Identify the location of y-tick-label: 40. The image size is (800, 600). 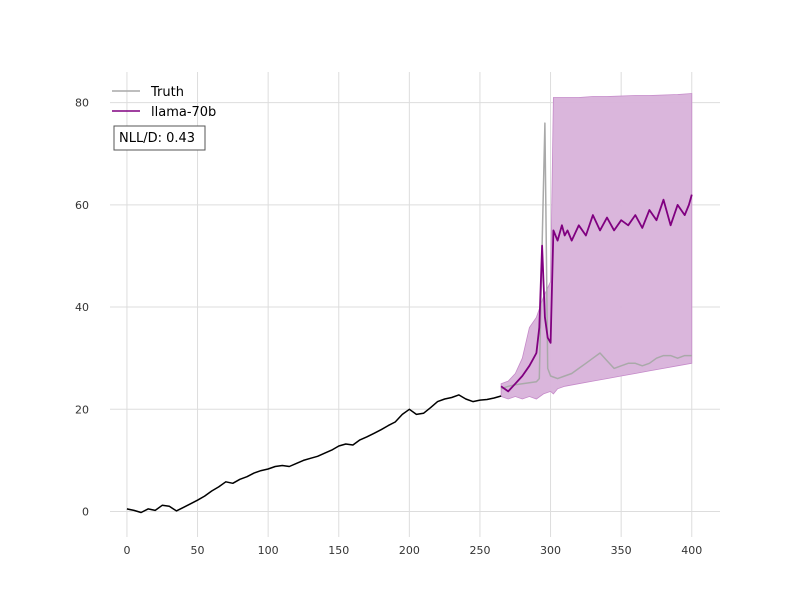
(82, 307).